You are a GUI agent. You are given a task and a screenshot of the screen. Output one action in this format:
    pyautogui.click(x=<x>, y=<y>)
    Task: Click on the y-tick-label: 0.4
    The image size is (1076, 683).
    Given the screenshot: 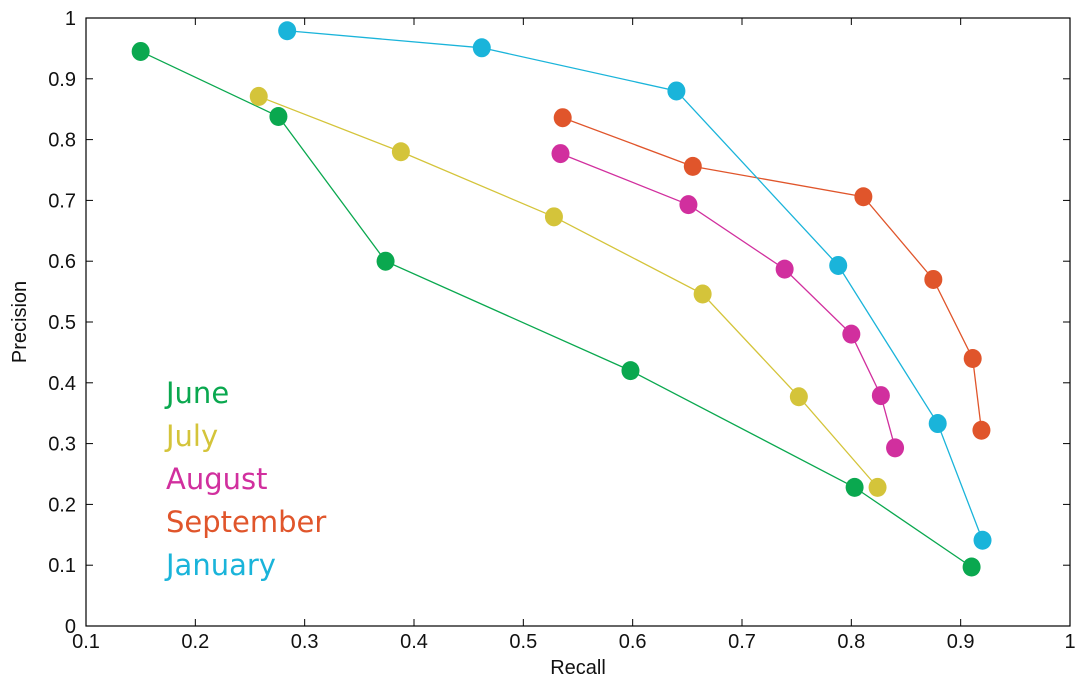 What is the action you would take?
    pyautogui.click(x=62, y=384)
    